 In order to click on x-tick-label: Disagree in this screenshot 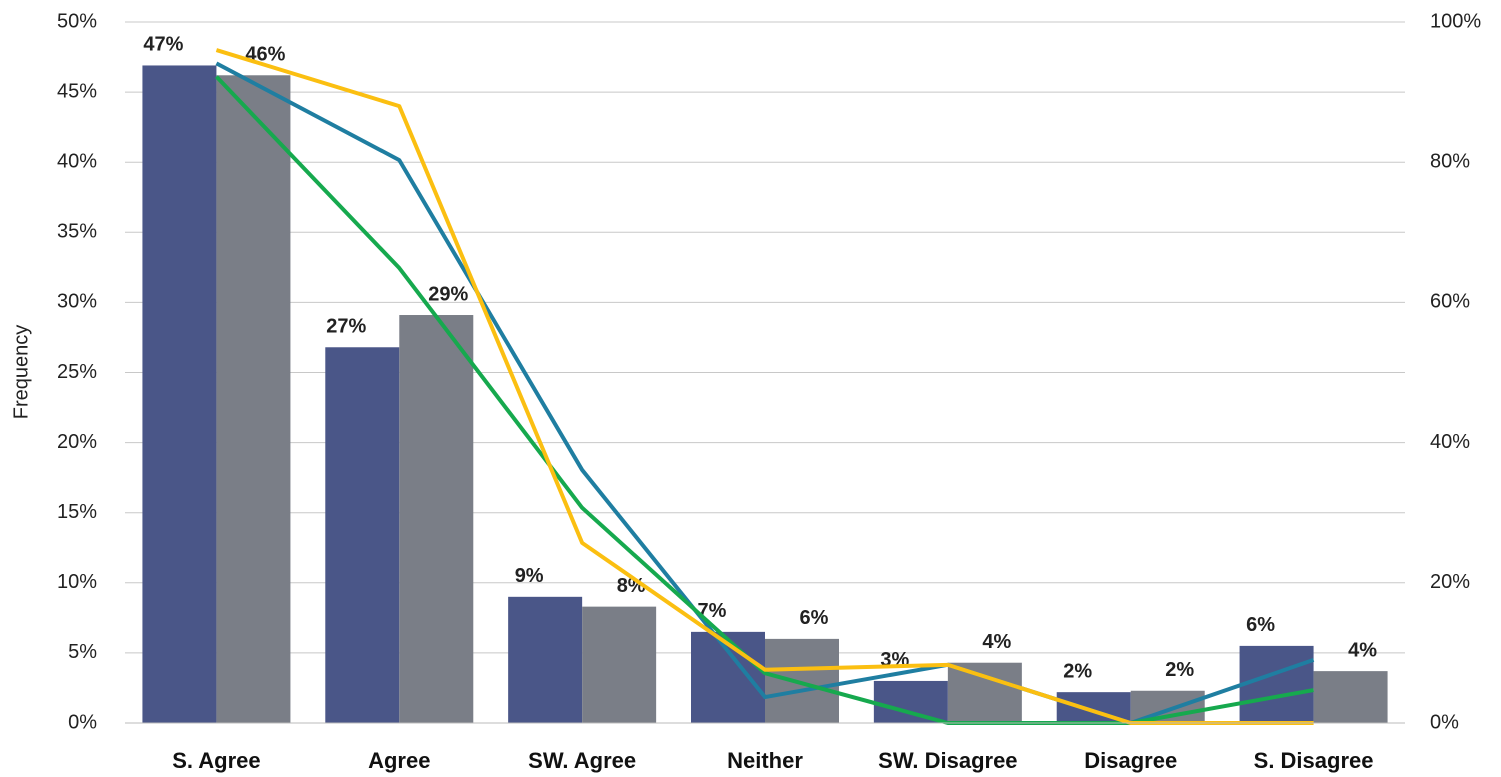, I will do `click(1130, 760)`.